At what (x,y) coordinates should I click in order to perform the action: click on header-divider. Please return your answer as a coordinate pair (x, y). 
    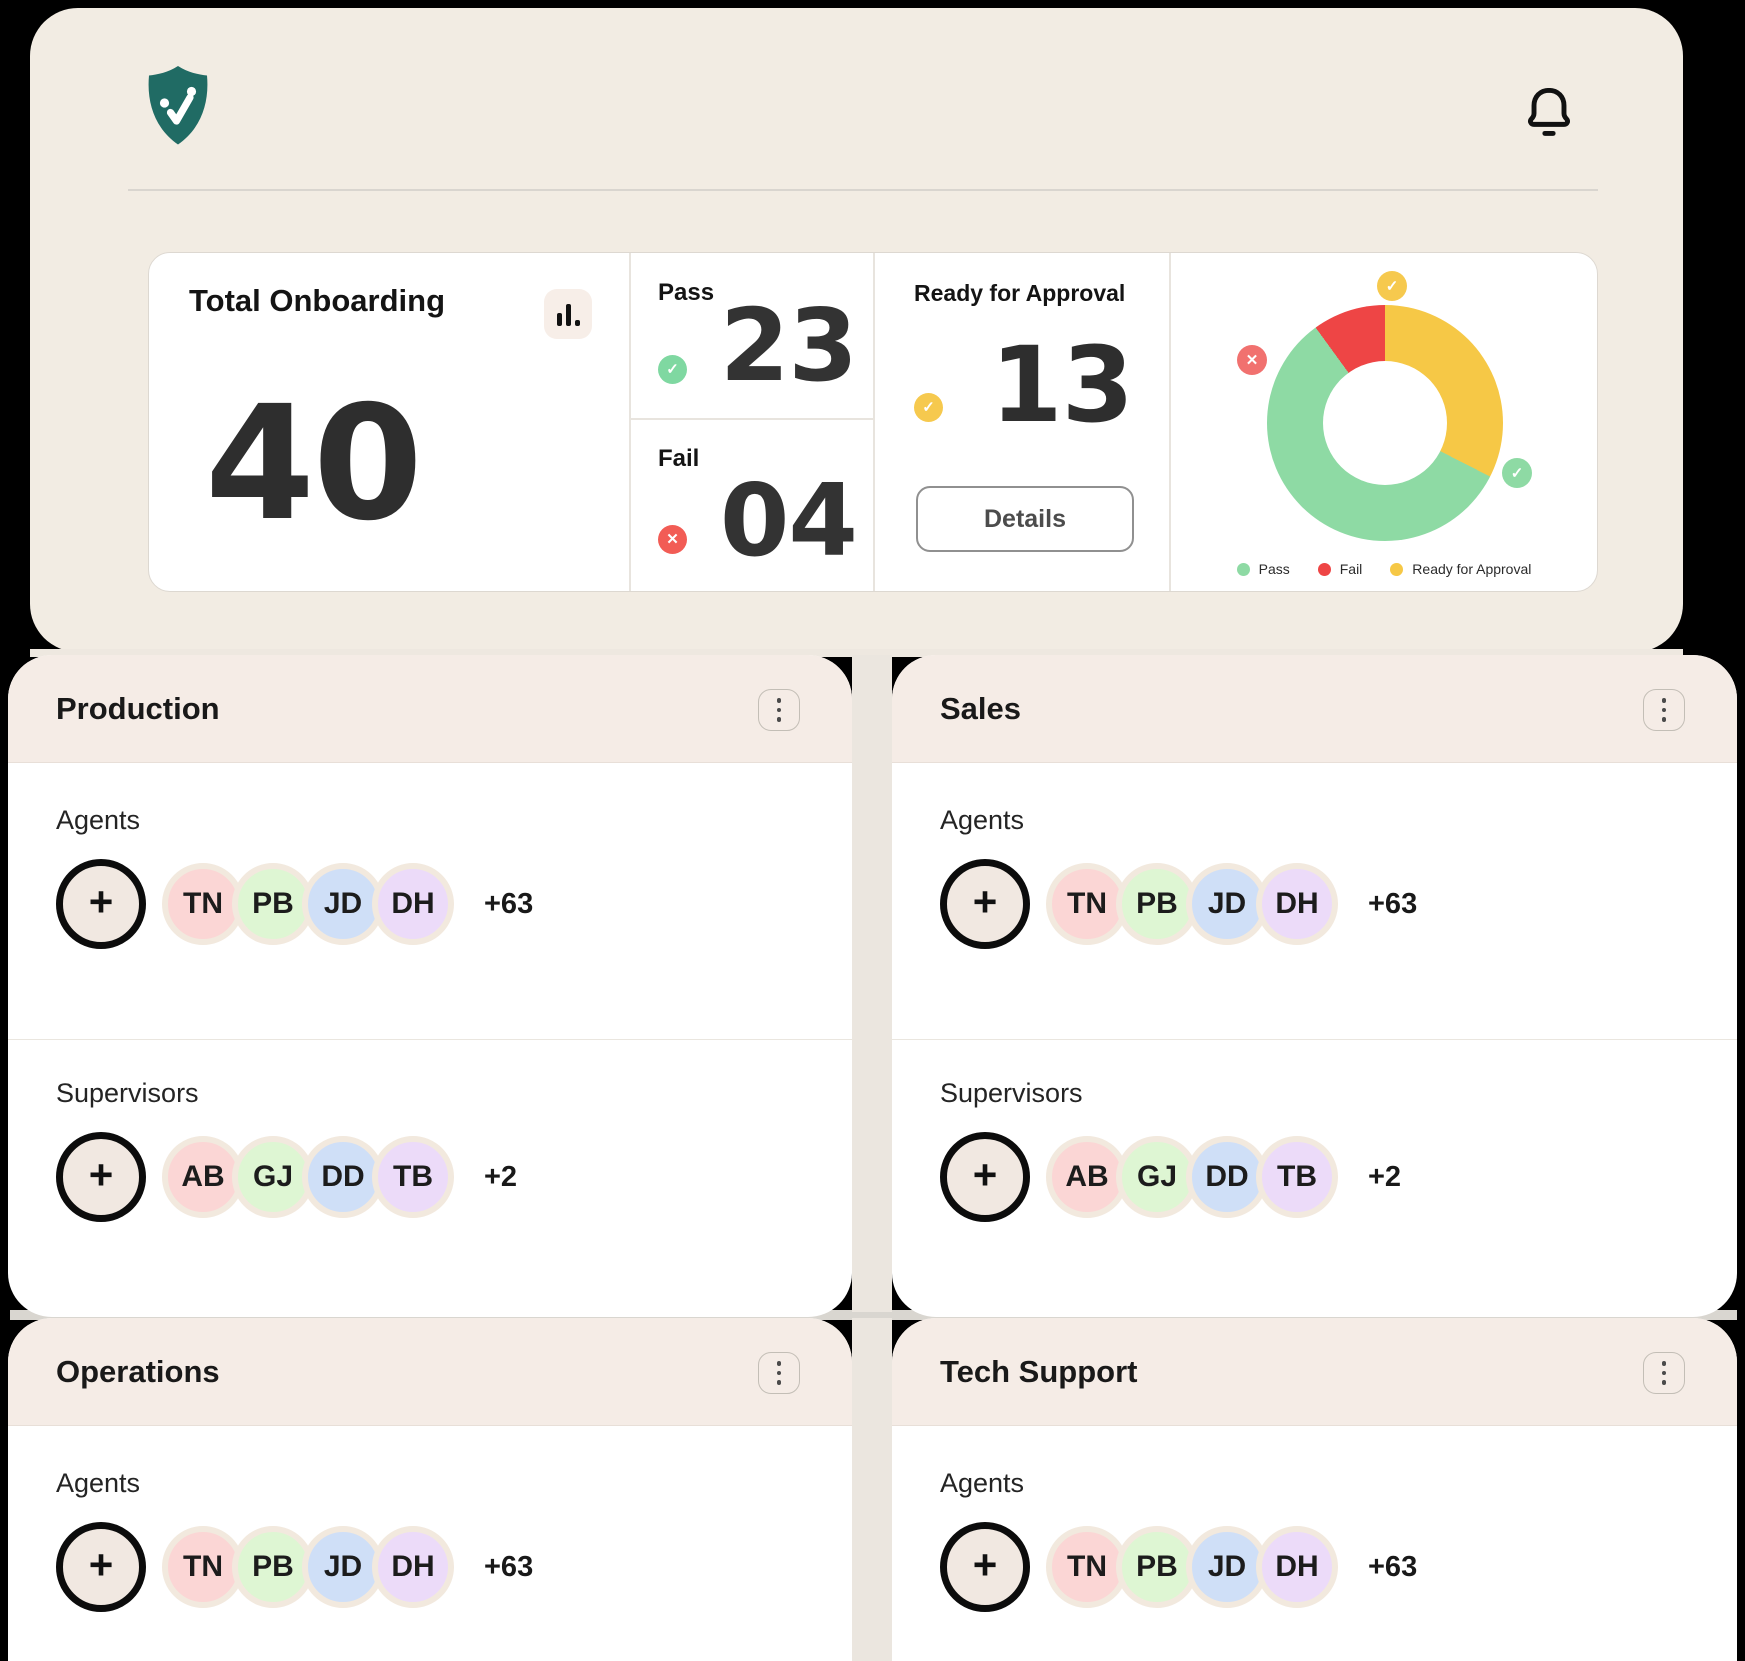
    Looking at the image, I should click on (863, 190).